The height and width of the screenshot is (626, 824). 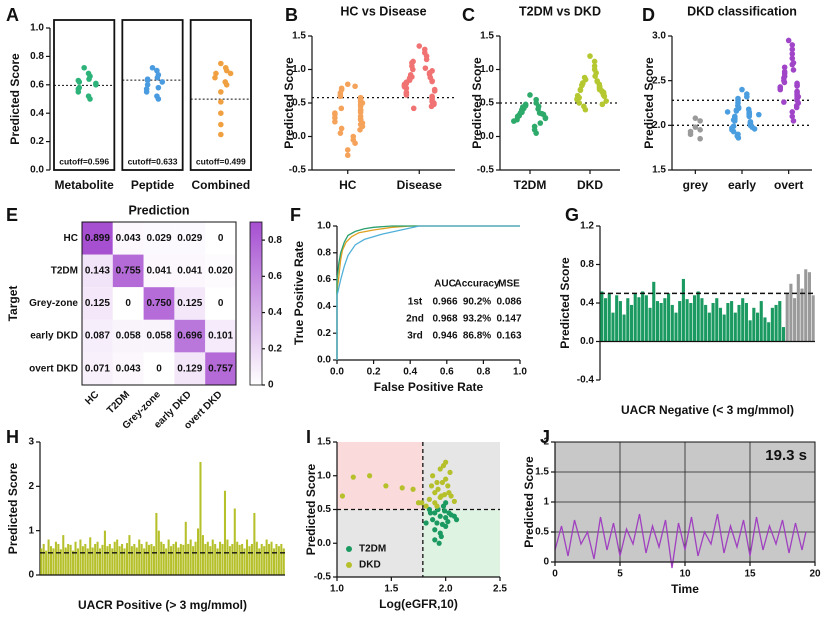 What do you see at coordinates (189, 303) in the screenshot?
I see `cell-label: 0.125` at bounding box center [189, 303].